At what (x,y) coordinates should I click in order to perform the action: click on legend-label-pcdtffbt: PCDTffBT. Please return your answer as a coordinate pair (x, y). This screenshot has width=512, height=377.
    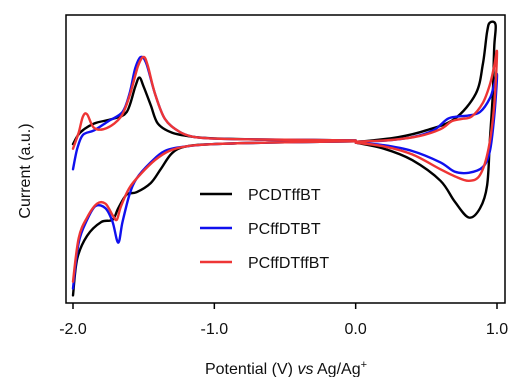
    Looking at the image, I should click on (284, 195).